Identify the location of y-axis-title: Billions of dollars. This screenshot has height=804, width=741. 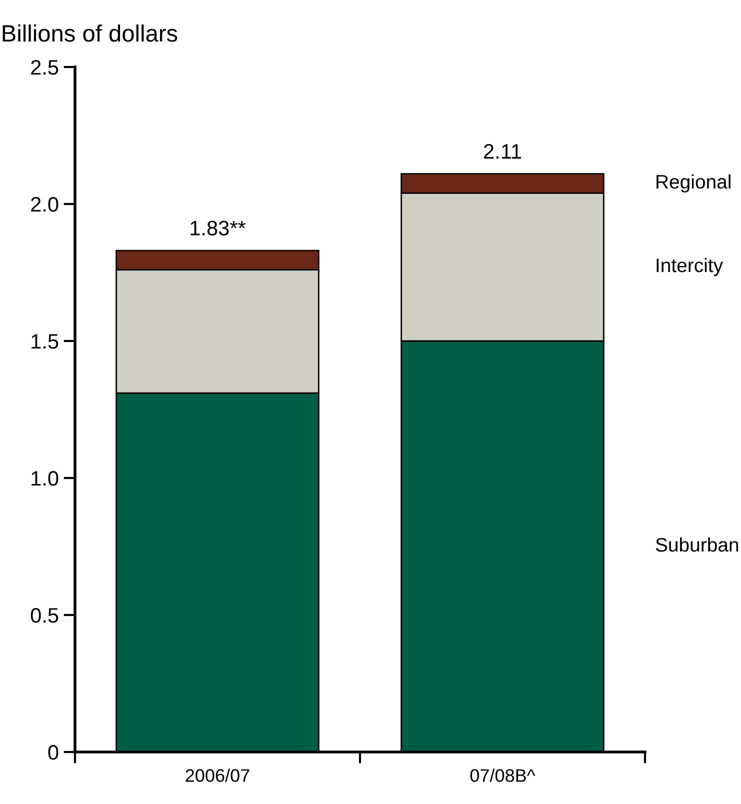
(90, 33).